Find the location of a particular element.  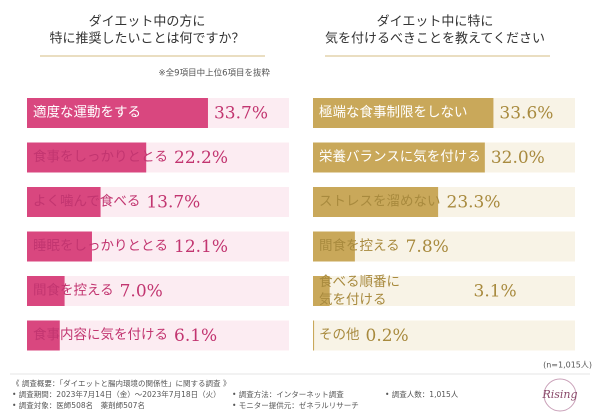

footer-text: • 調査方法：インターネット調査 is located at coordinates (288, 394).